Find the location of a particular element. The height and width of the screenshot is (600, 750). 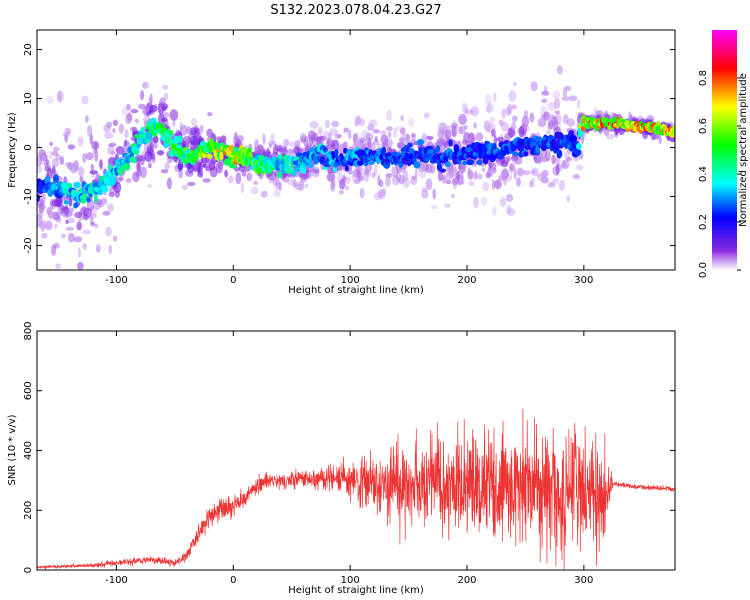

y-tick-label: 600 is located at coordinates (28, 390).